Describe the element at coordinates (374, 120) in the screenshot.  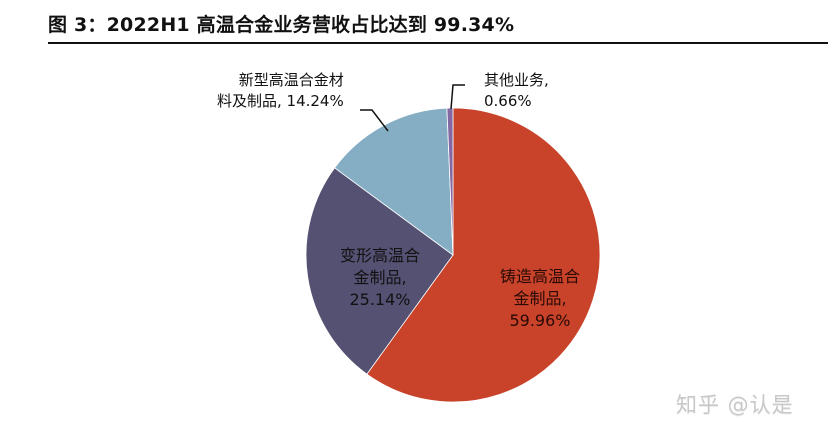
I see `leader-line-new-material` at that location.